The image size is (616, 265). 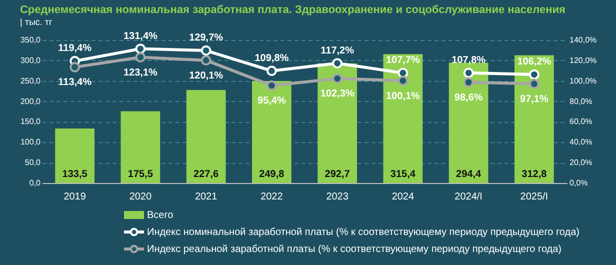 I want to click on data-label: 102,3%, so click(x=337, y=94).